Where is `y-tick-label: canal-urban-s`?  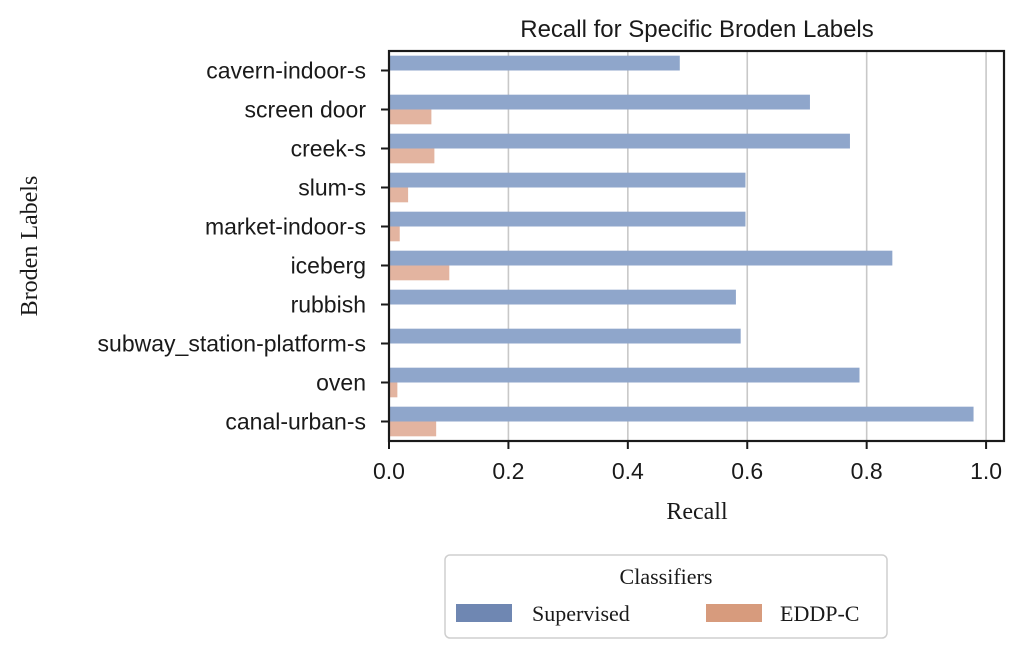
y-tick-label: canal-urban-s is located at coordinates (295, 422).